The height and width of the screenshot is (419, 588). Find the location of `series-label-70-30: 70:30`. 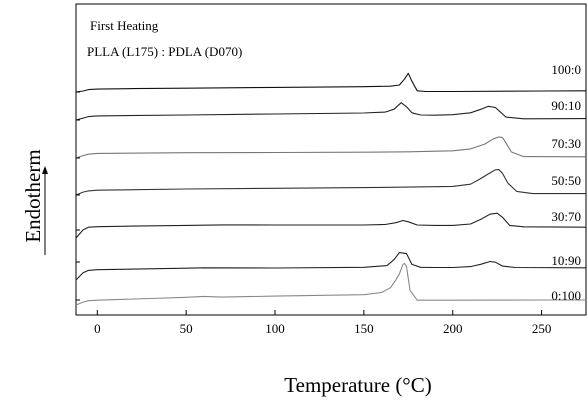

series-label-70-30: 70:30 is located at coordinates (566, 143).